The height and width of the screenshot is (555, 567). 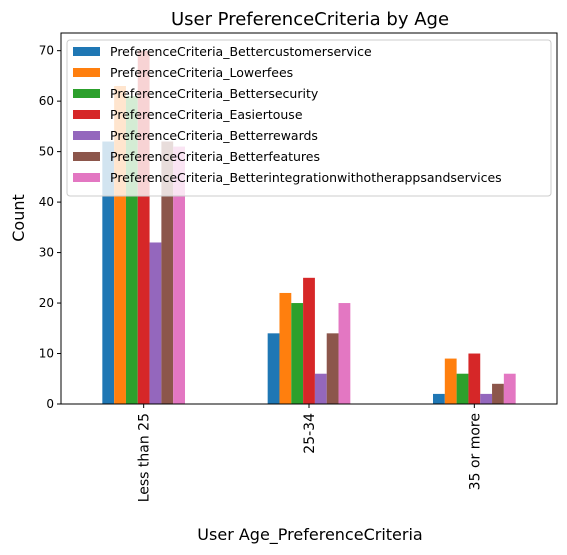 What do you see at coordinates (46, 253) in the screenshot?
I see `y-tick-label: 30` at bounding box center [46, 253].